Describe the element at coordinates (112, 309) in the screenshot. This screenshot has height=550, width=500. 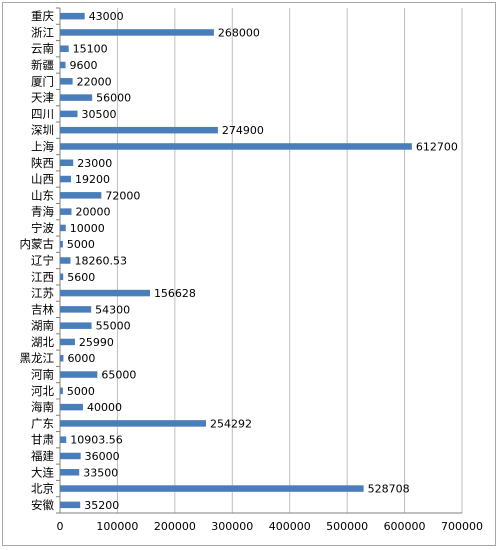
I see `data-label: 54300` at that location.